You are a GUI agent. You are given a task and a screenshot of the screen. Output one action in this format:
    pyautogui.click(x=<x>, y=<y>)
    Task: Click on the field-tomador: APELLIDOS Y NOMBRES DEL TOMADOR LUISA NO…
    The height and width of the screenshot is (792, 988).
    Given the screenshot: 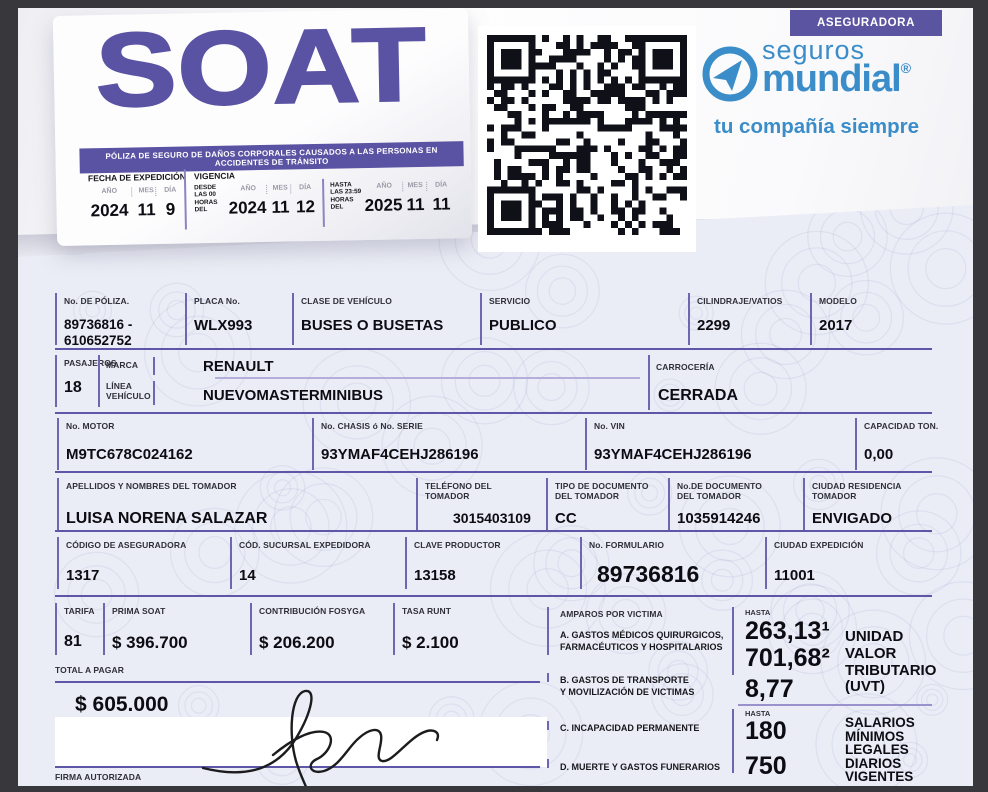 What is the action you would take?
    pyautogui.click(x=232, y=504)
    